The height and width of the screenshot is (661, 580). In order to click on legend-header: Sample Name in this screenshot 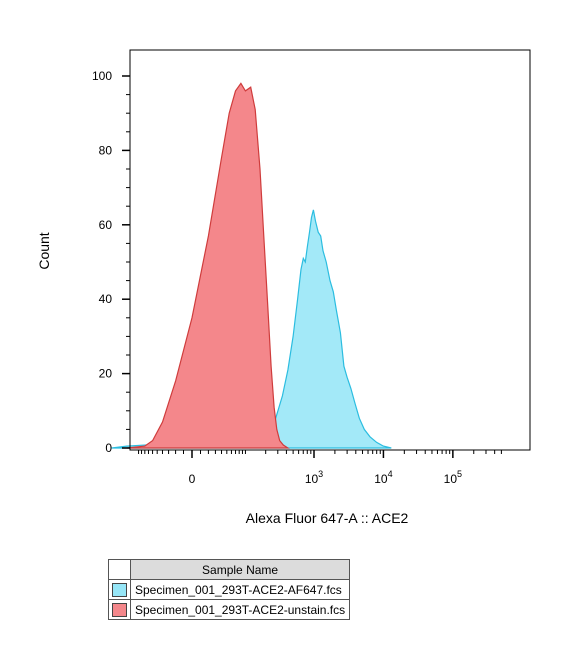, I will do `click(240, 569)`.